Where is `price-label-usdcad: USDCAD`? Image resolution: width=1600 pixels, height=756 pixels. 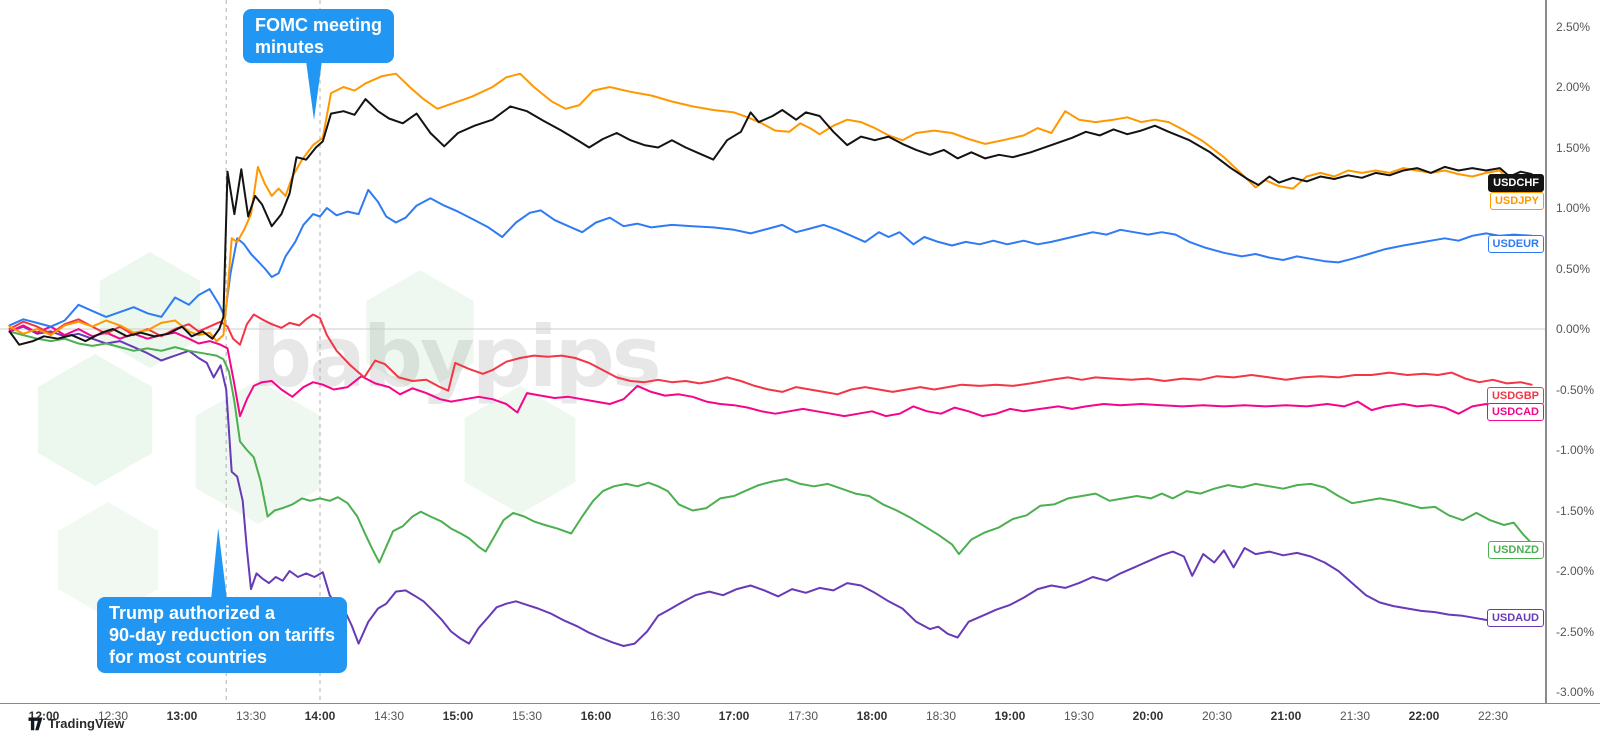 price-label-usdcad: USDCAD is located at coordinates (1515, 412).